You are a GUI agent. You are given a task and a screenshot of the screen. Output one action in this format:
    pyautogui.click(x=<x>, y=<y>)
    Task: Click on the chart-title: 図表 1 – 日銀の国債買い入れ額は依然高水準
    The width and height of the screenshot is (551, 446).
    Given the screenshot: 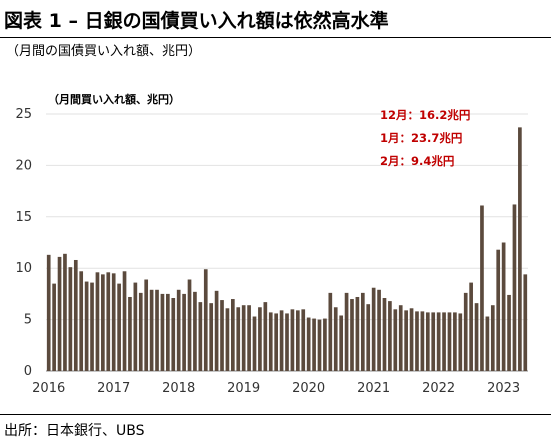 What is the action you would take?
    pyautogui.click(x=196, y=21)
    